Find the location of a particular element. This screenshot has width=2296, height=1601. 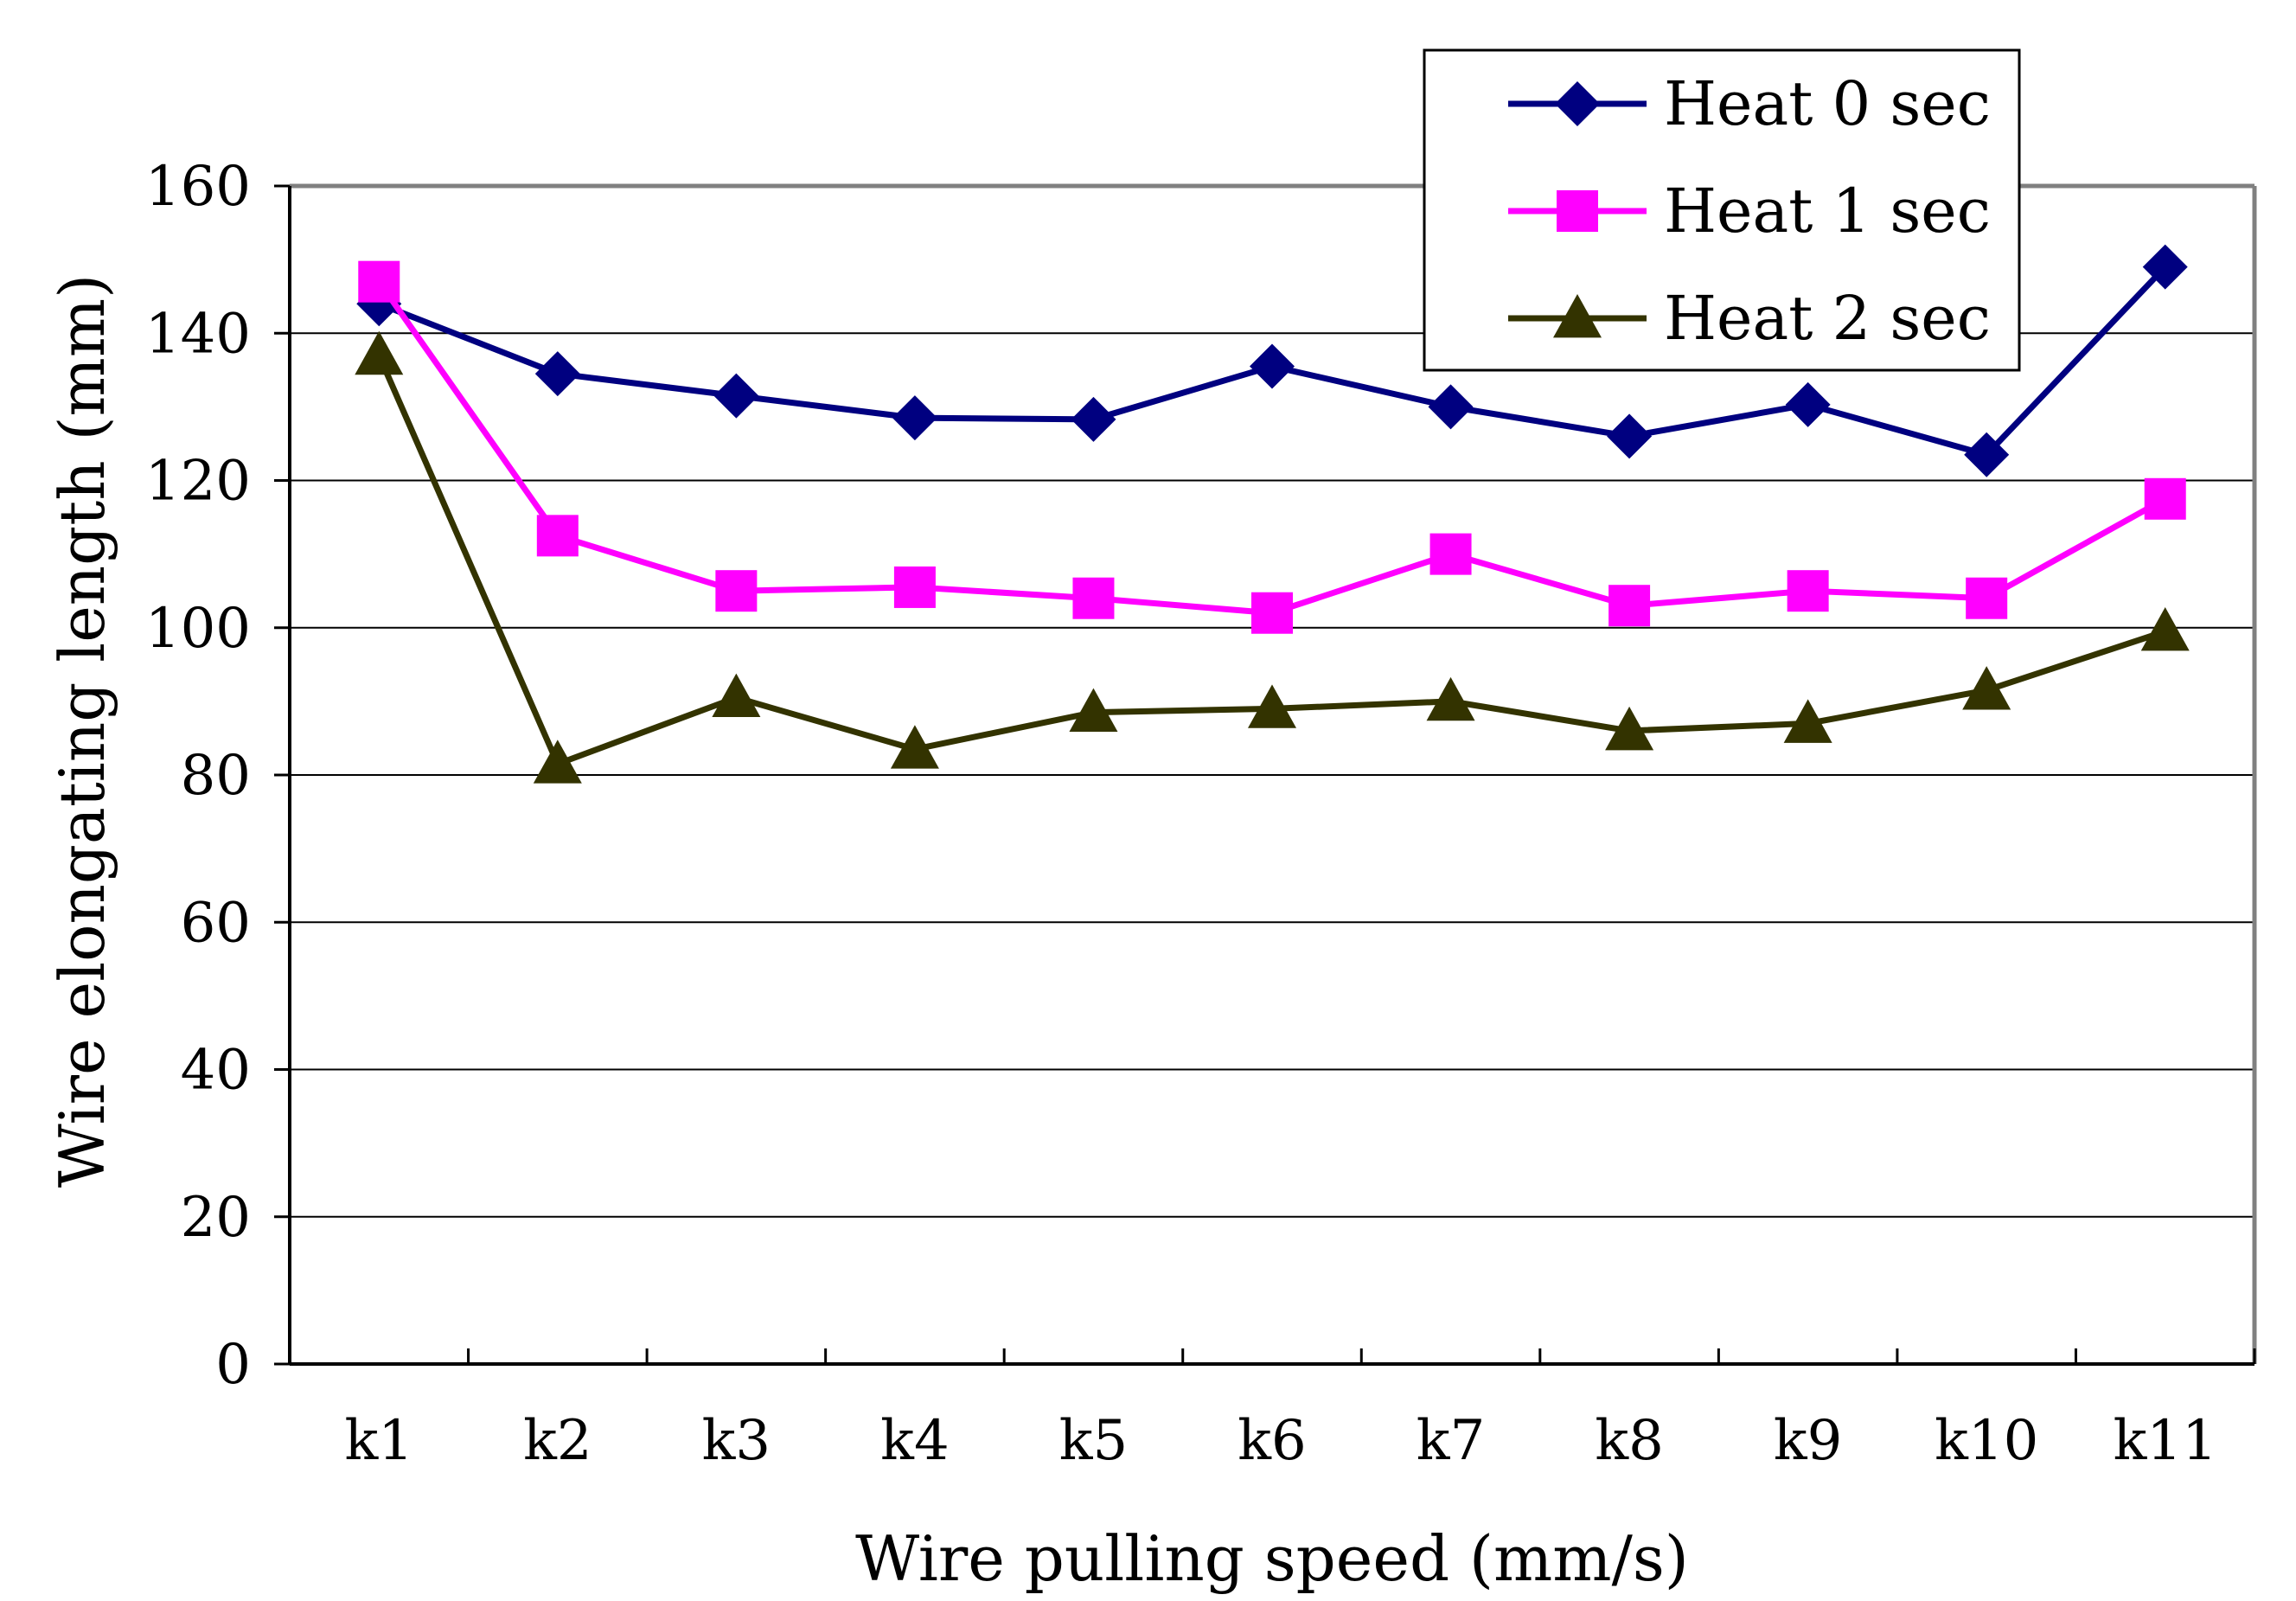

y-axis-ticks: 0 20 40 60 80 100 120 140 160 is located at coordinates (217, 776).